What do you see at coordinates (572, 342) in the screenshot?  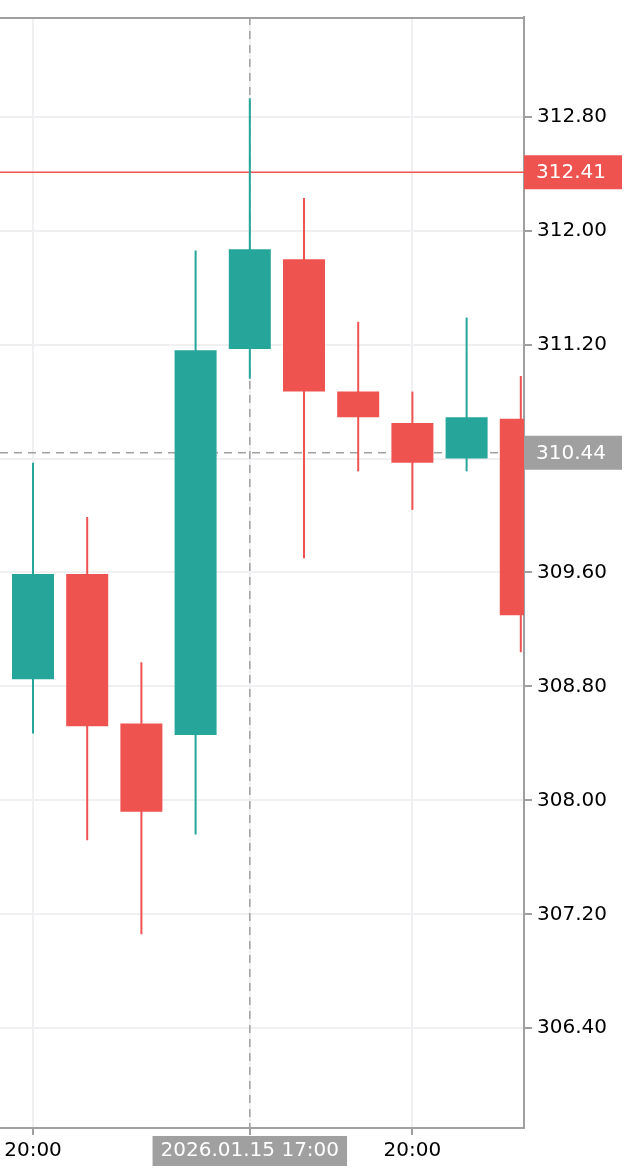 I see `y-tick-label: 311.20` at bounding box center [572, 342].